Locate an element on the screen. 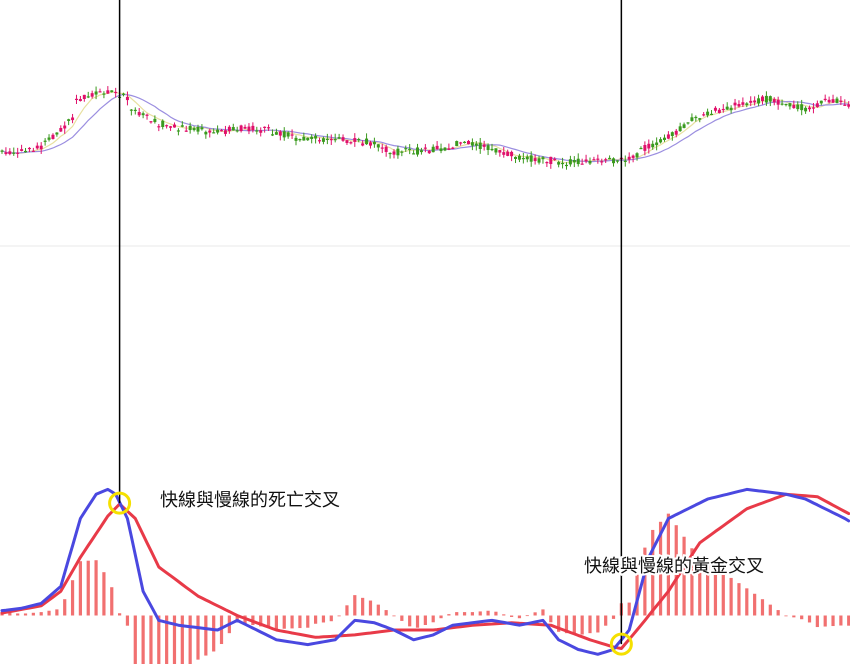  price-panel is located at coordinates (425, 128).